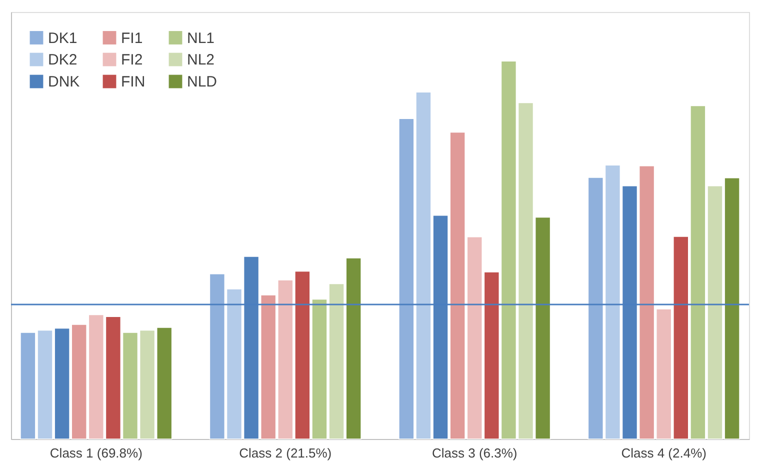 Image resolution: width=760 pixels, height=468 pixels. I want to click on legend-label: NLD, so click(202, 82).